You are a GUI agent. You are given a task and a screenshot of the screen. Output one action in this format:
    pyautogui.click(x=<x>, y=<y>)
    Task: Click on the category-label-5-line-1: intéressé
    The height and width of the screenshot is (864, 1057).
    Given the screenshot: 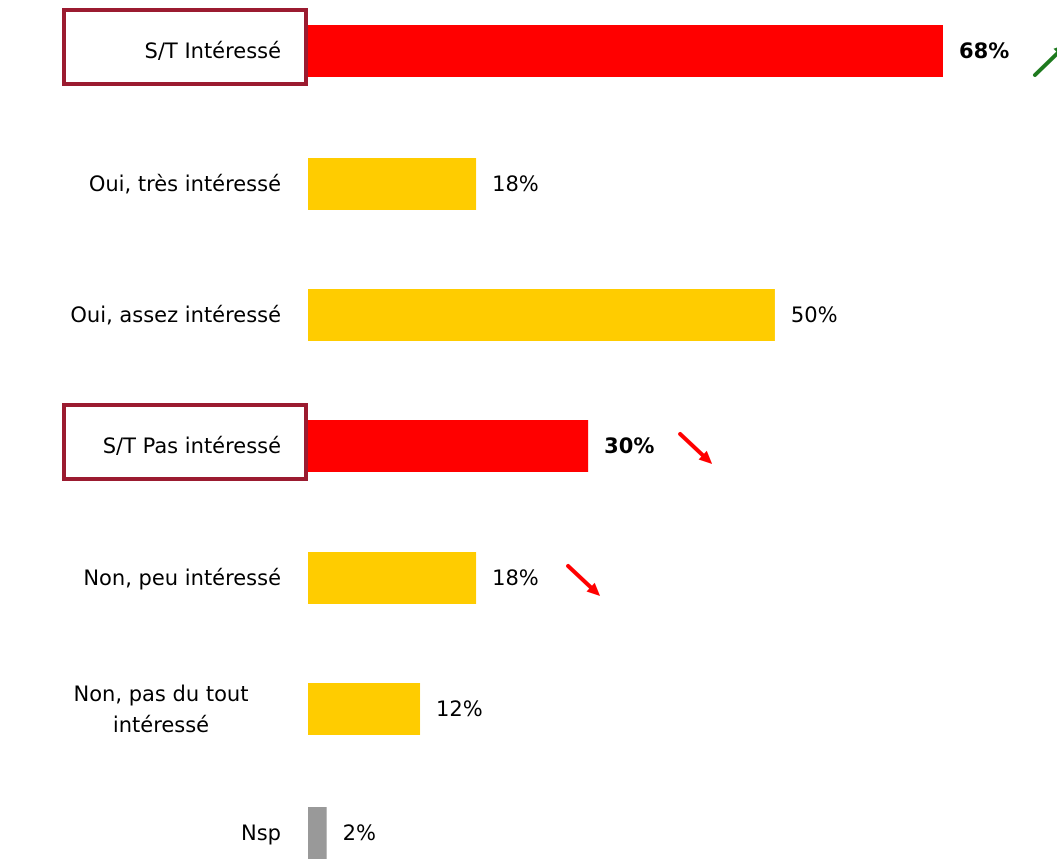 What is the action you would take?
    pyautogui.click(x=161, y=725)
    